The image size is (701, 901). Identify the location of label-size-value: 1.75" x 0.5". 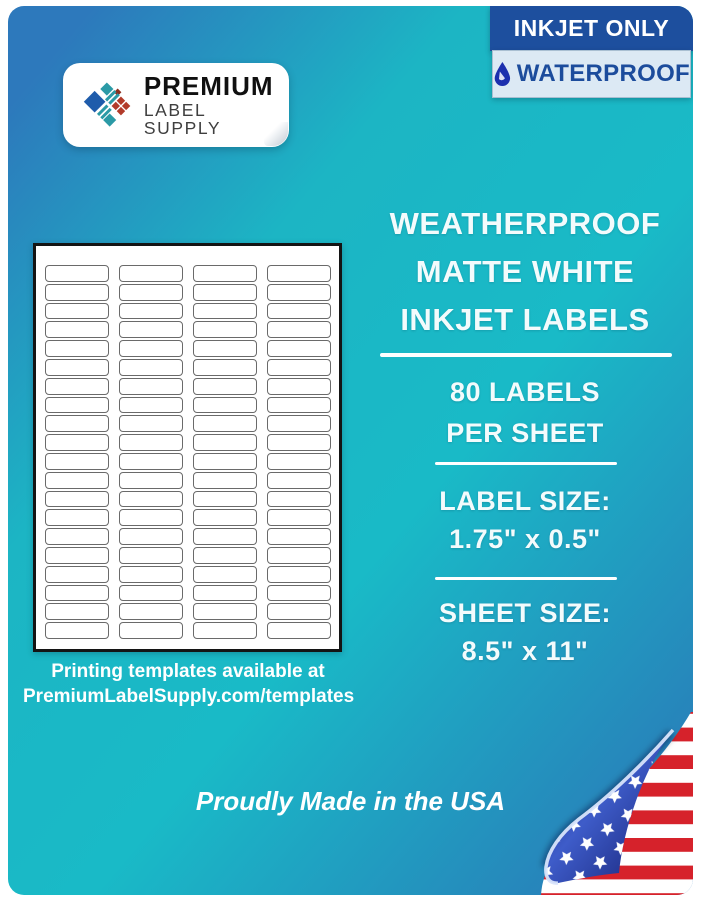
(525, 539).